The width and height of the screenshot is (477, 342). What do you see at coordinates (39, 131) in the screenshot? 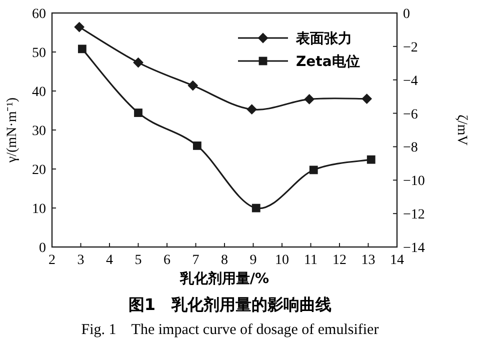
I see `y-tick-label: 30` at bounding box center [39, 131].